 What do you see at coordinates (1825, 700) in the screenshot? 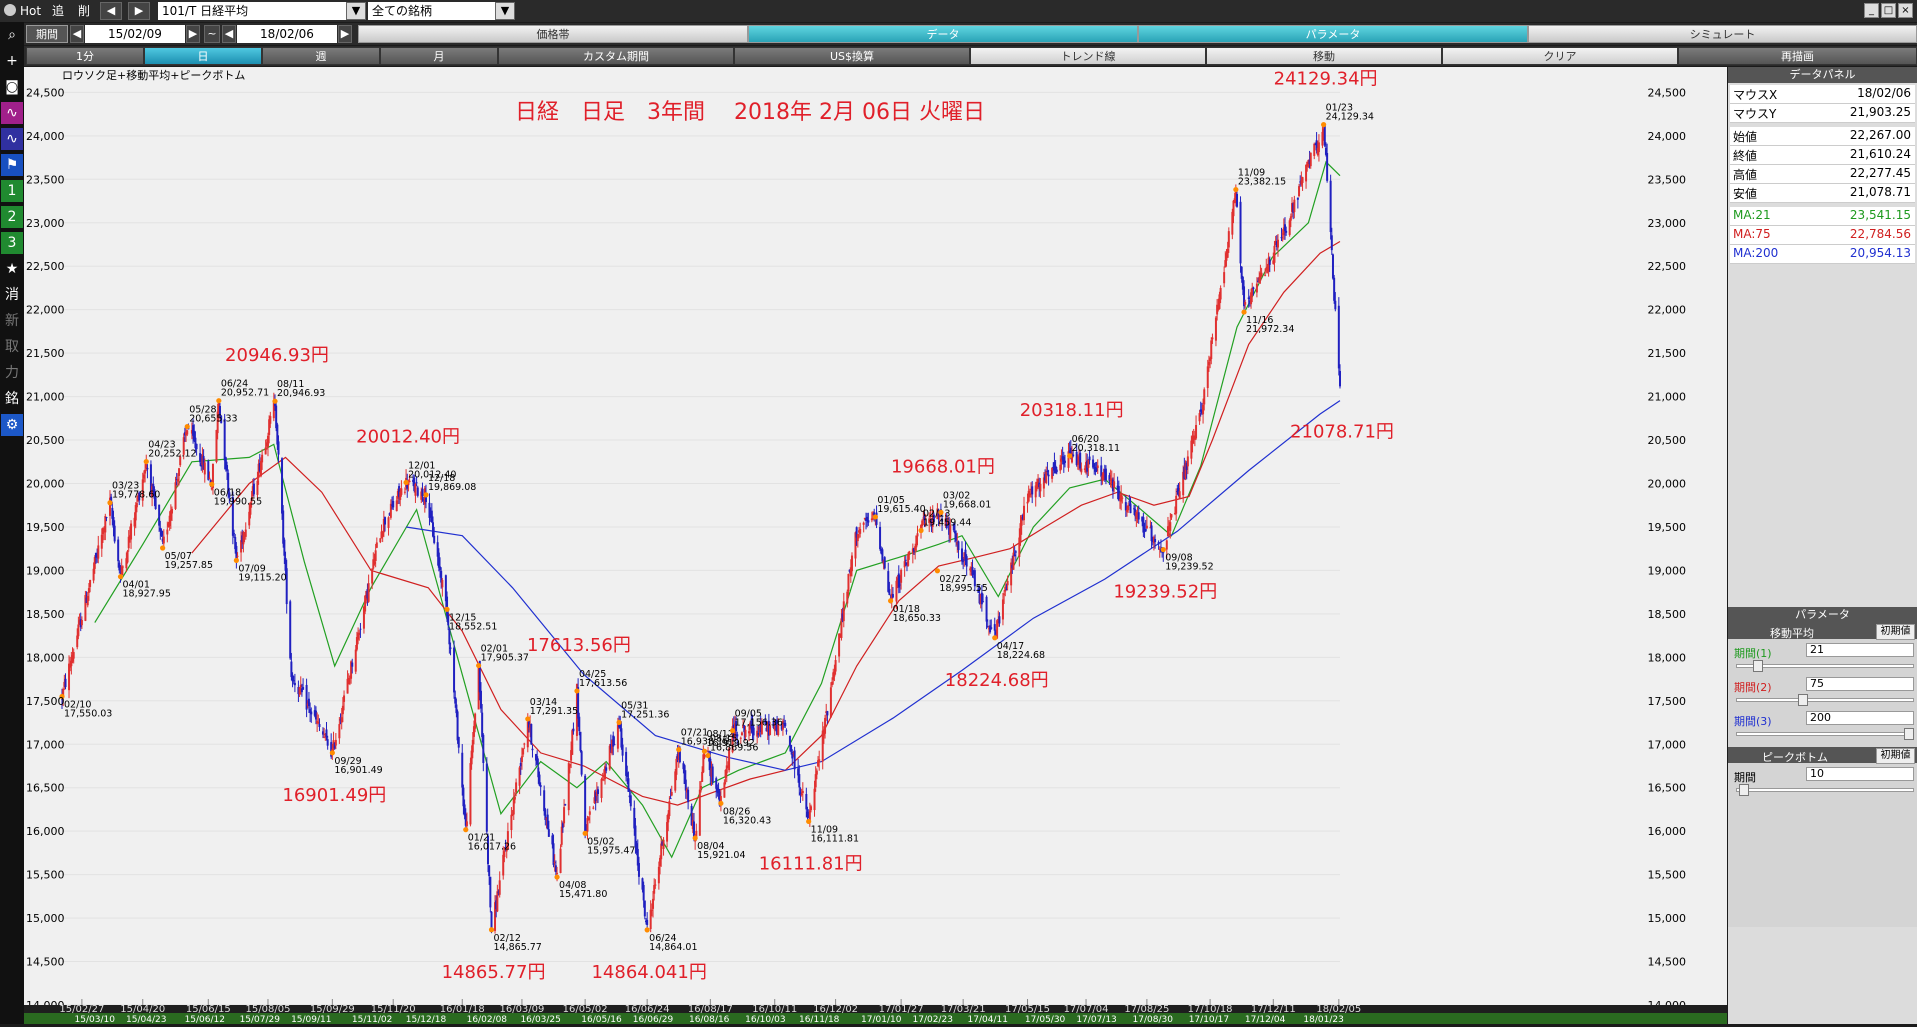
I see `period2-slider` at bounding box center [1825, 700].